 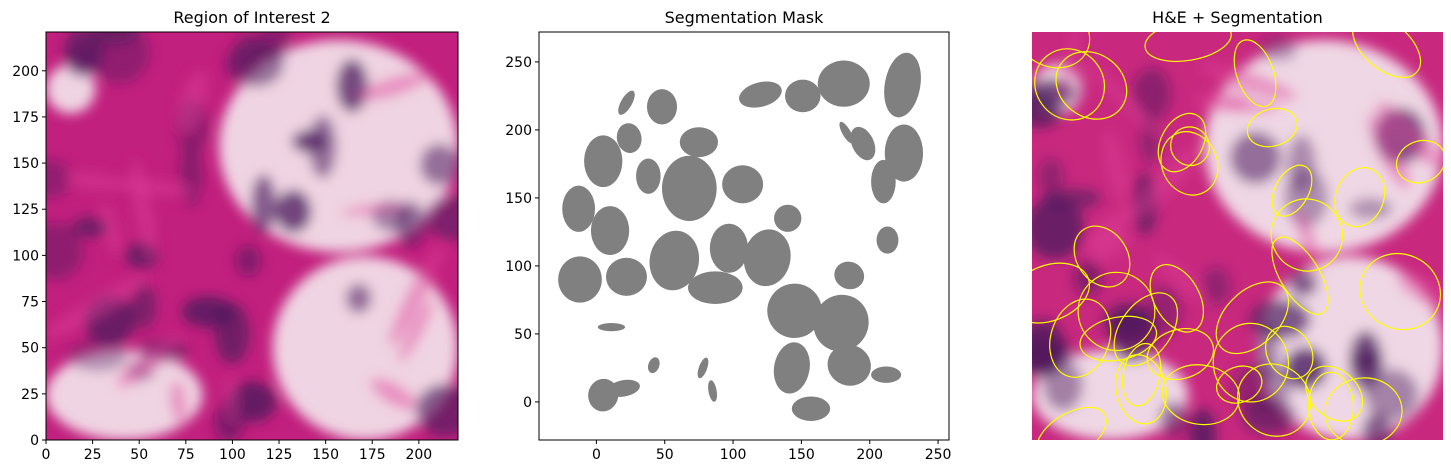 What do you see at coordinates (523, 335) in the screenshot?
I see `mask-ytick-label-50: 50` at bounding box center [523, 335].